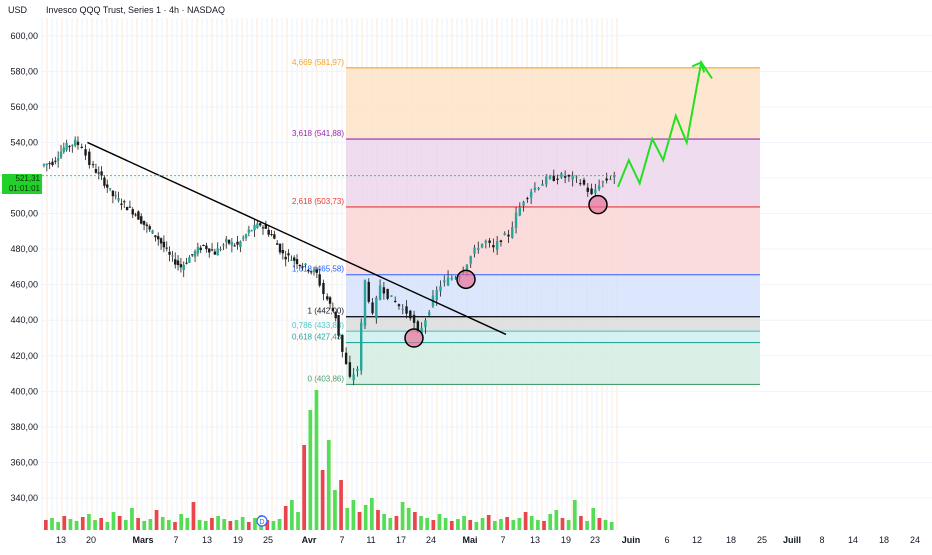 This screenshot has width=932, height=555. What do you see at coordinates (469, 540) in the screenshot?
I see `x-tick-label: Mai` at bounding box center [469, 540].